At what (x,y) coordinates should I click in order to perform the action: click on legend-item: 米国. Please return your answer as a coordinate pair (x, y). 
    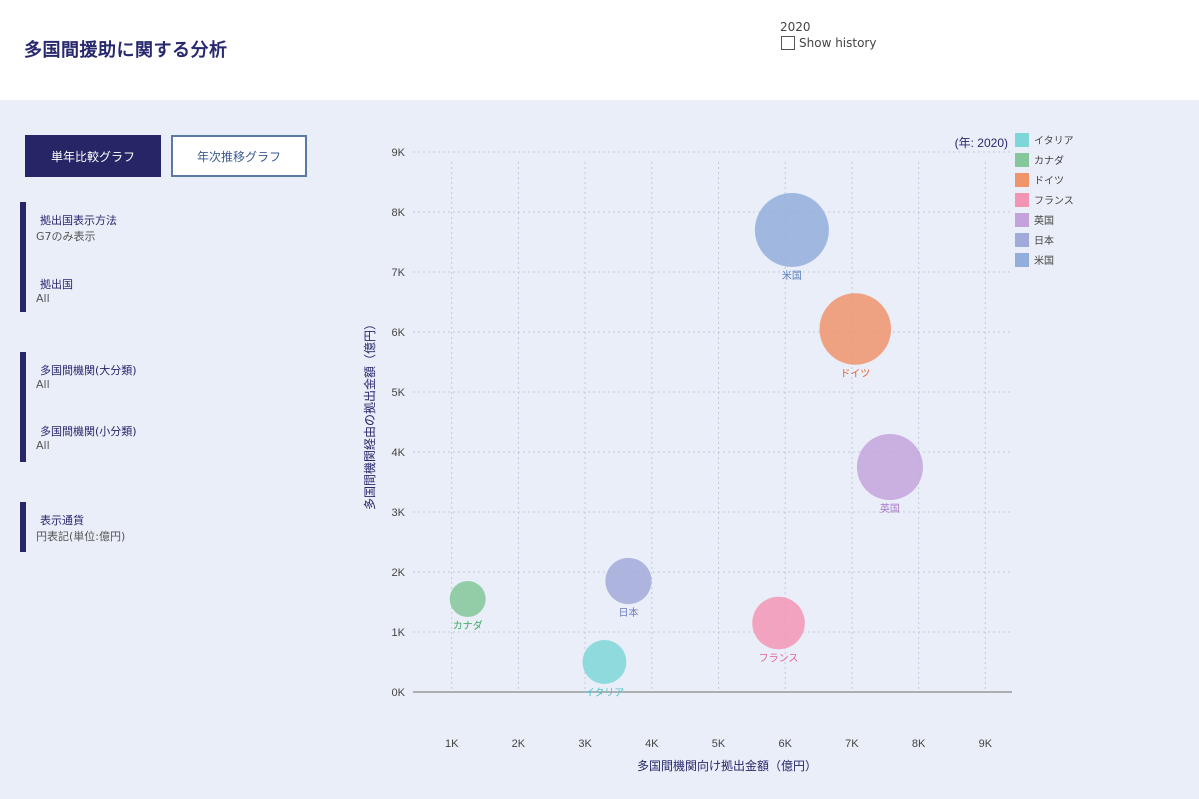
    Looking at the image, I should click on (1034, 260).